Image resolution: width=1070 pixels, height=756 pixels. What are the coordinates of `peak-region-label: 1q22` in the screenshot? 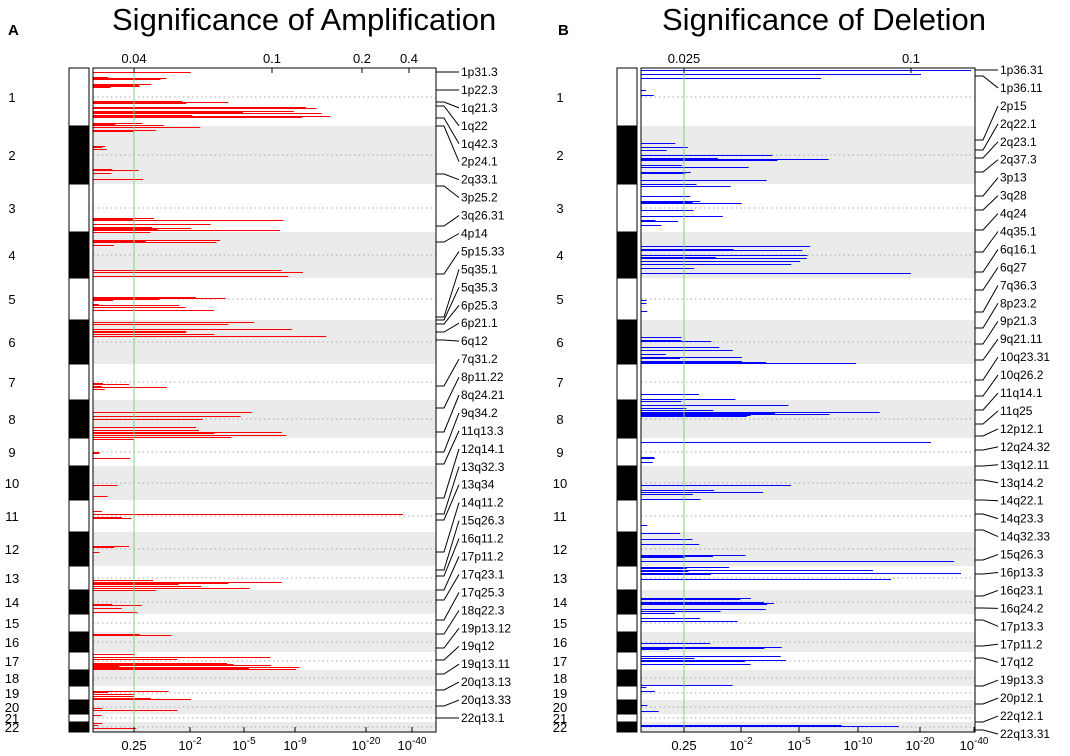 It's located at (474, 126).